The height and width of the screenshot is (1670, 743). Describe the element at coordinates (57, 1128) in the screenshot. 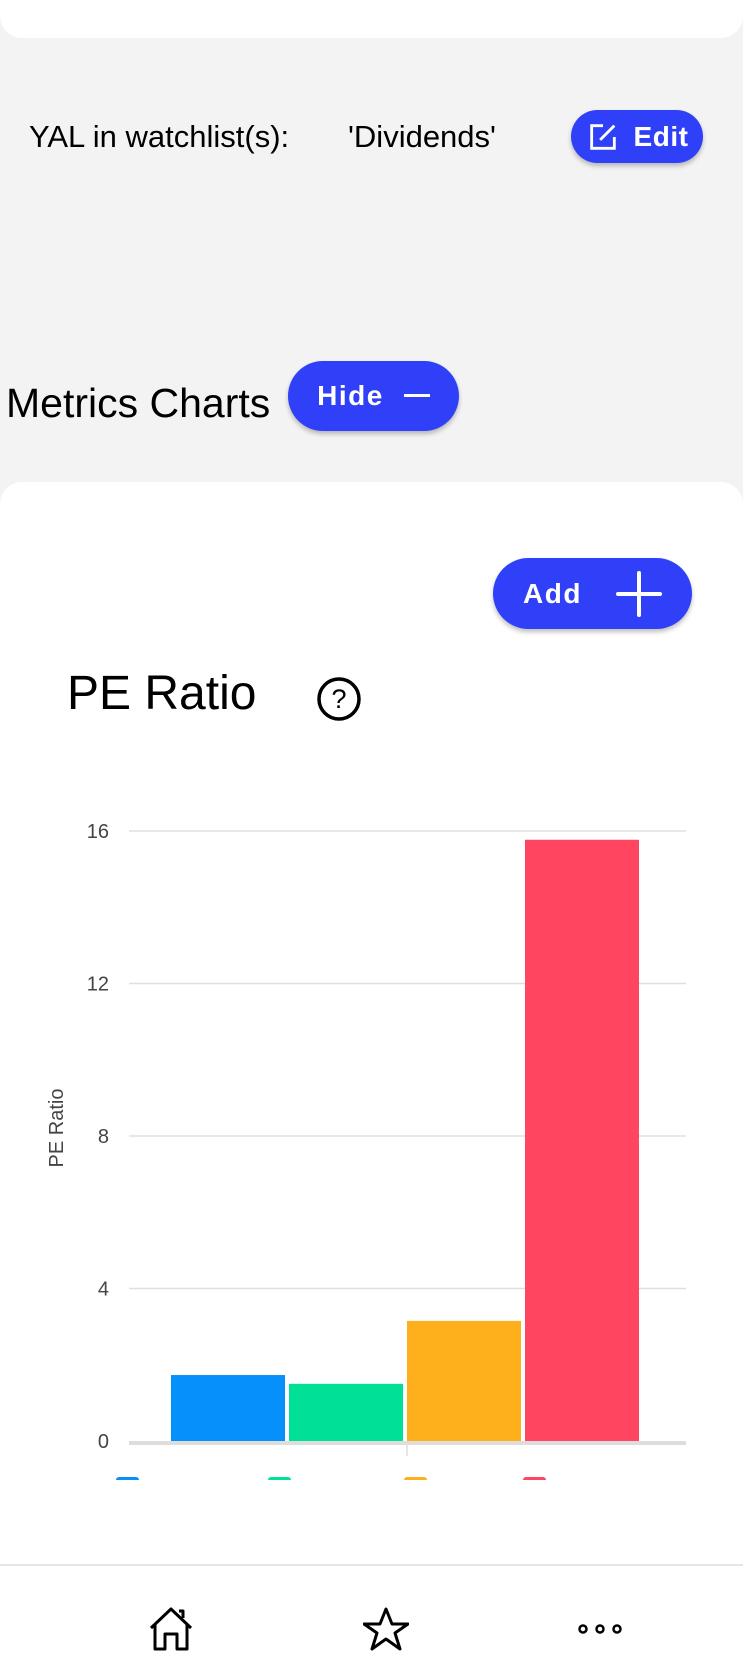

I see `y-axis-label: PE Ratio` at that location.